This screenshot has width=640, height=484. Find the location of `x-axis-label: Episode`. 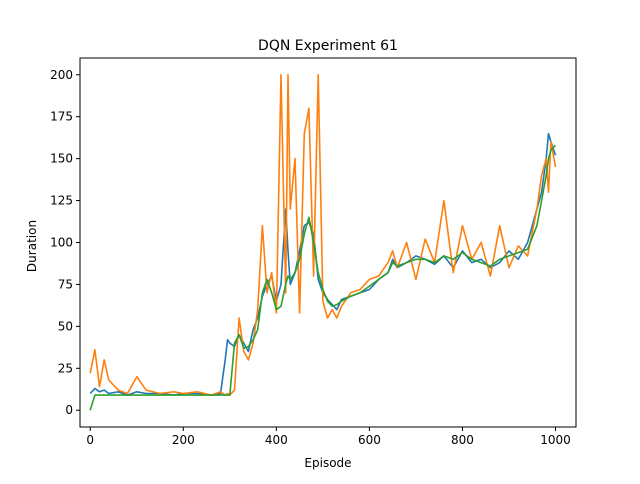

x-axis-label: Episode is located at coordinates (327, 463).